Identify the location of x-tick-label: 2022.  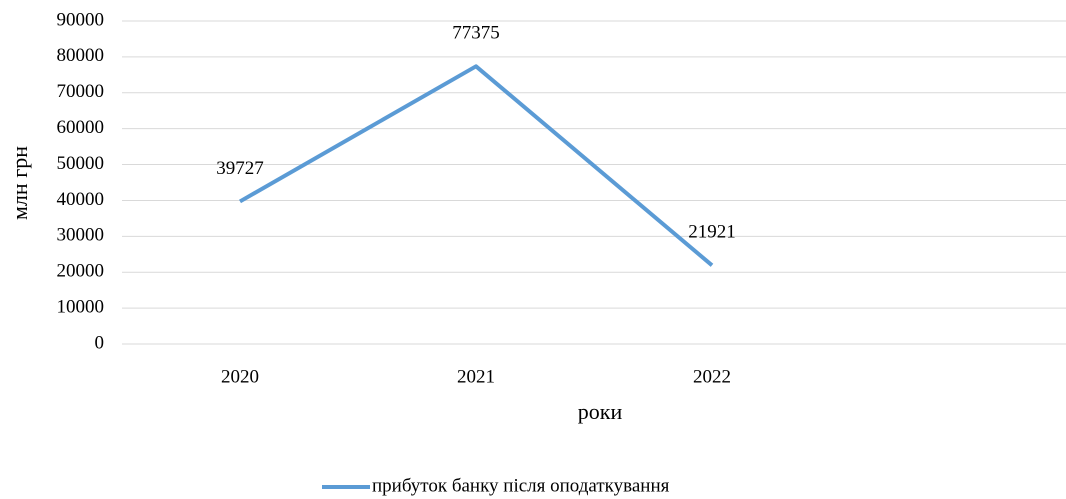
(712, 376).